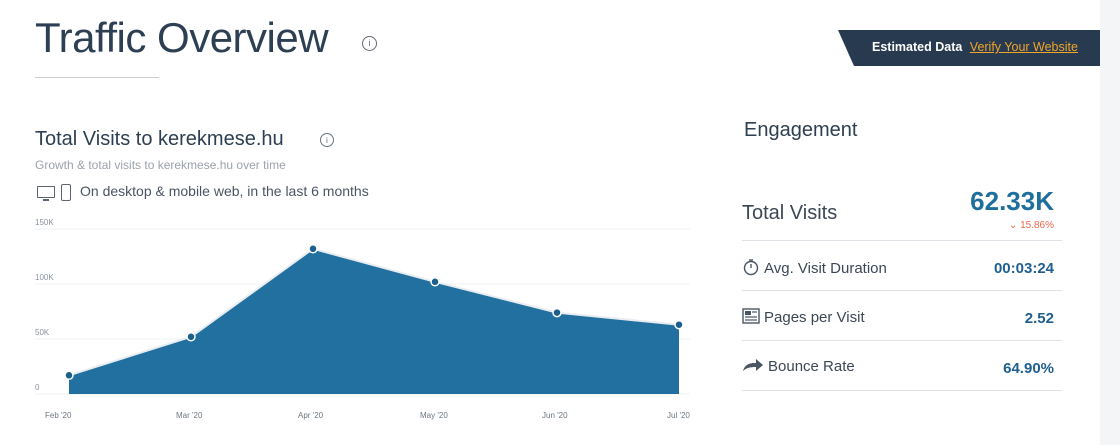 The height and width of the screenshot is (445, 1120). I want to click on metric-value: 64.90%, so click(1028, 368).